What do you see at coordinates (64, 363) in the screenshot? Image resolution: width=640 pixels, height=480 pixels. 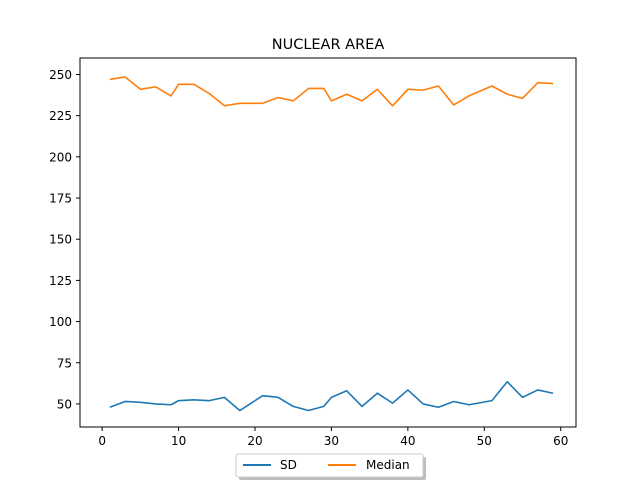 I see `y-tick-label: 75` at bounding box center [64, 363].